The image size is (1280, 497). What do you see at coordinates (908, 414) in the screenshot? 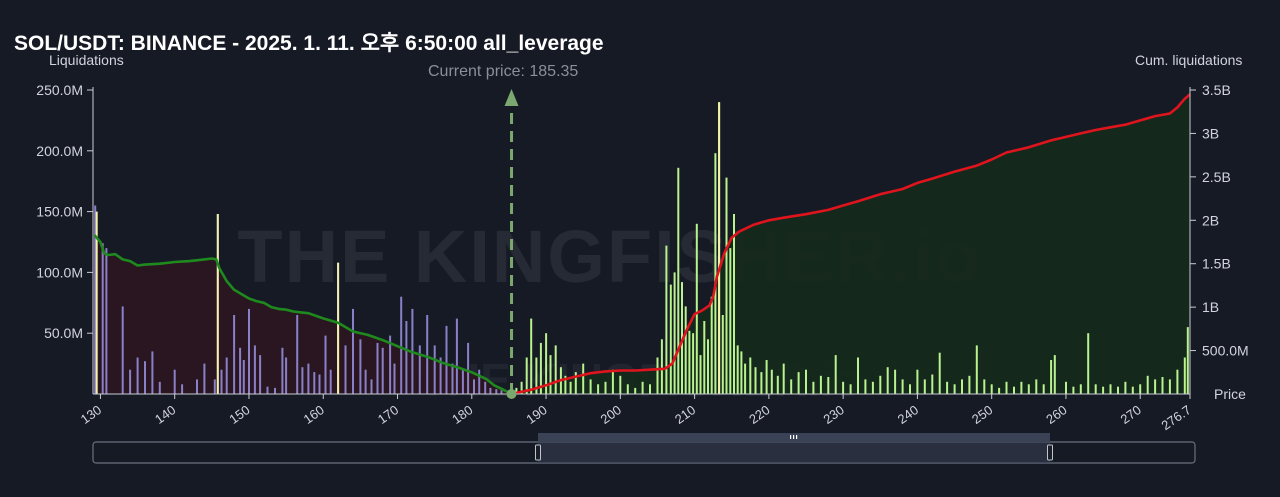
I see `x-tick-label: 240` at bounding box center [908, 414].